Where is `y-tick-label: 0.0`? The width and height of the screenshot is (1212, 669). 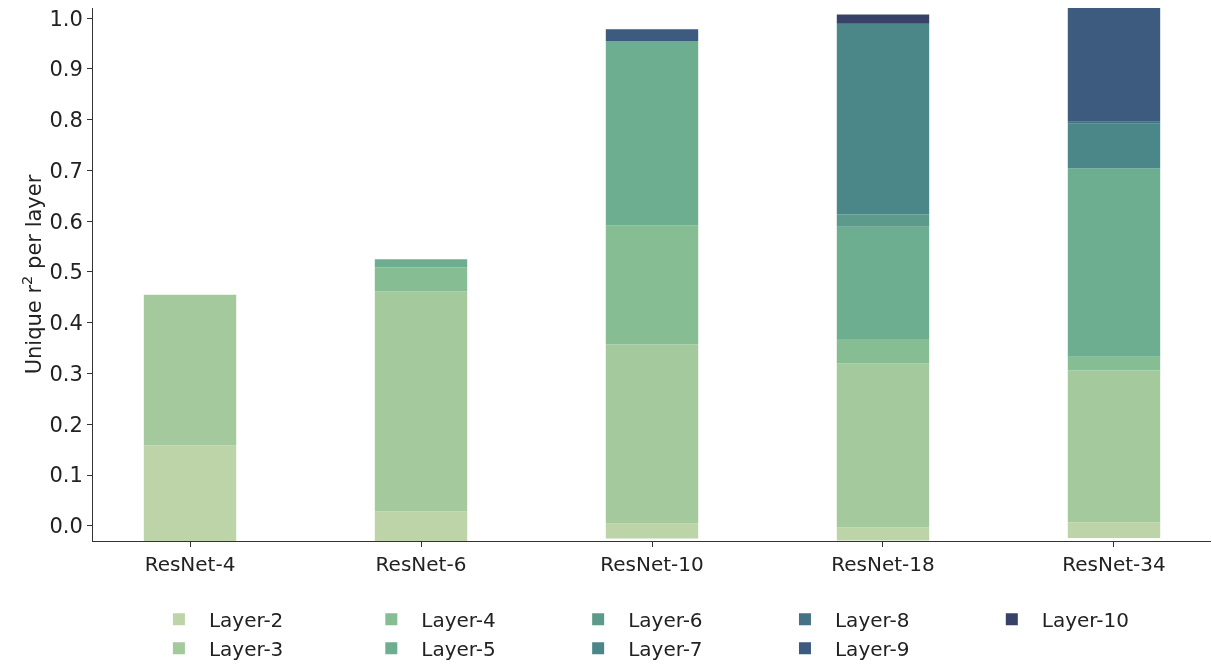
y-tick-label: 0.0 is located at coordinates (66, 526).